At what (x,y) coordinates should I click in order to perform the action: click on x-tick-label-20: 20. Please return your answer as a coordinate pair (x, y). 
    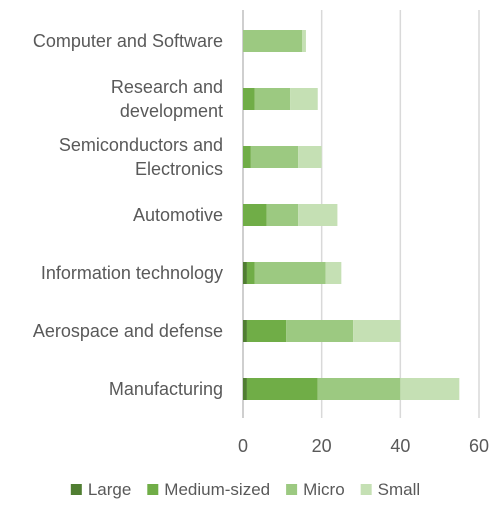
    Looking at the image, I should click on (322, 446).